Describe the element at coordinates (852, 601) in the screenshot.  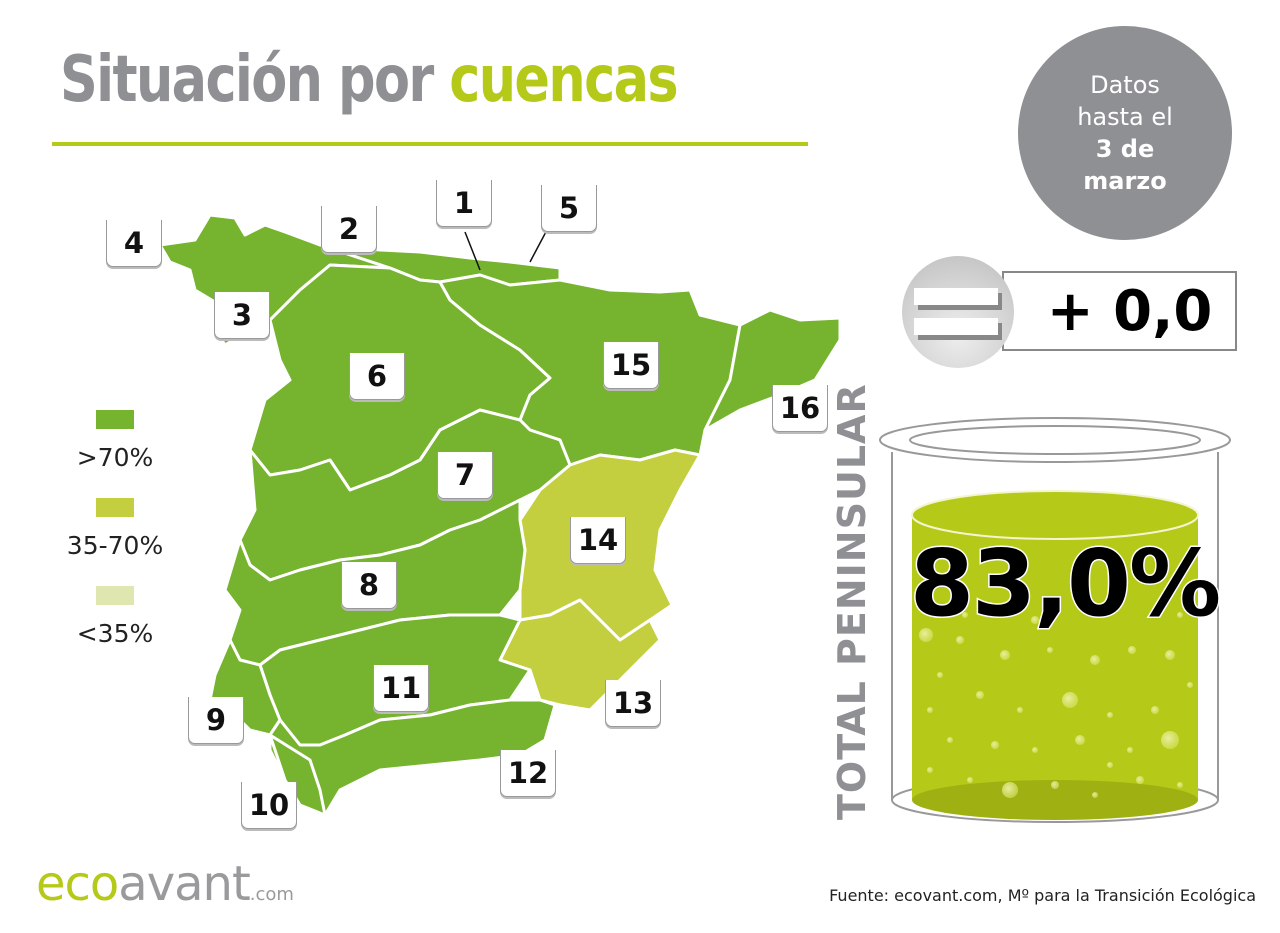
I see `total-peninsular-label: TOTAL PENINSULAR` at that location.